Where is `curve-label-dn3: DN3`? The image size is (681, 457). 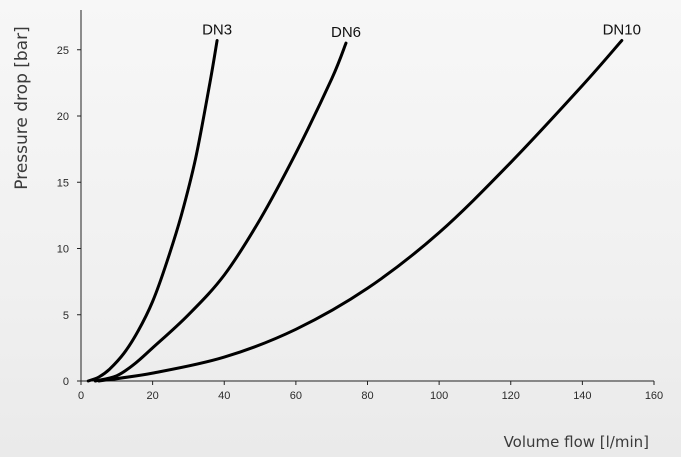
curve-label-dn3: DN3 is located at coordinates (217, 29).